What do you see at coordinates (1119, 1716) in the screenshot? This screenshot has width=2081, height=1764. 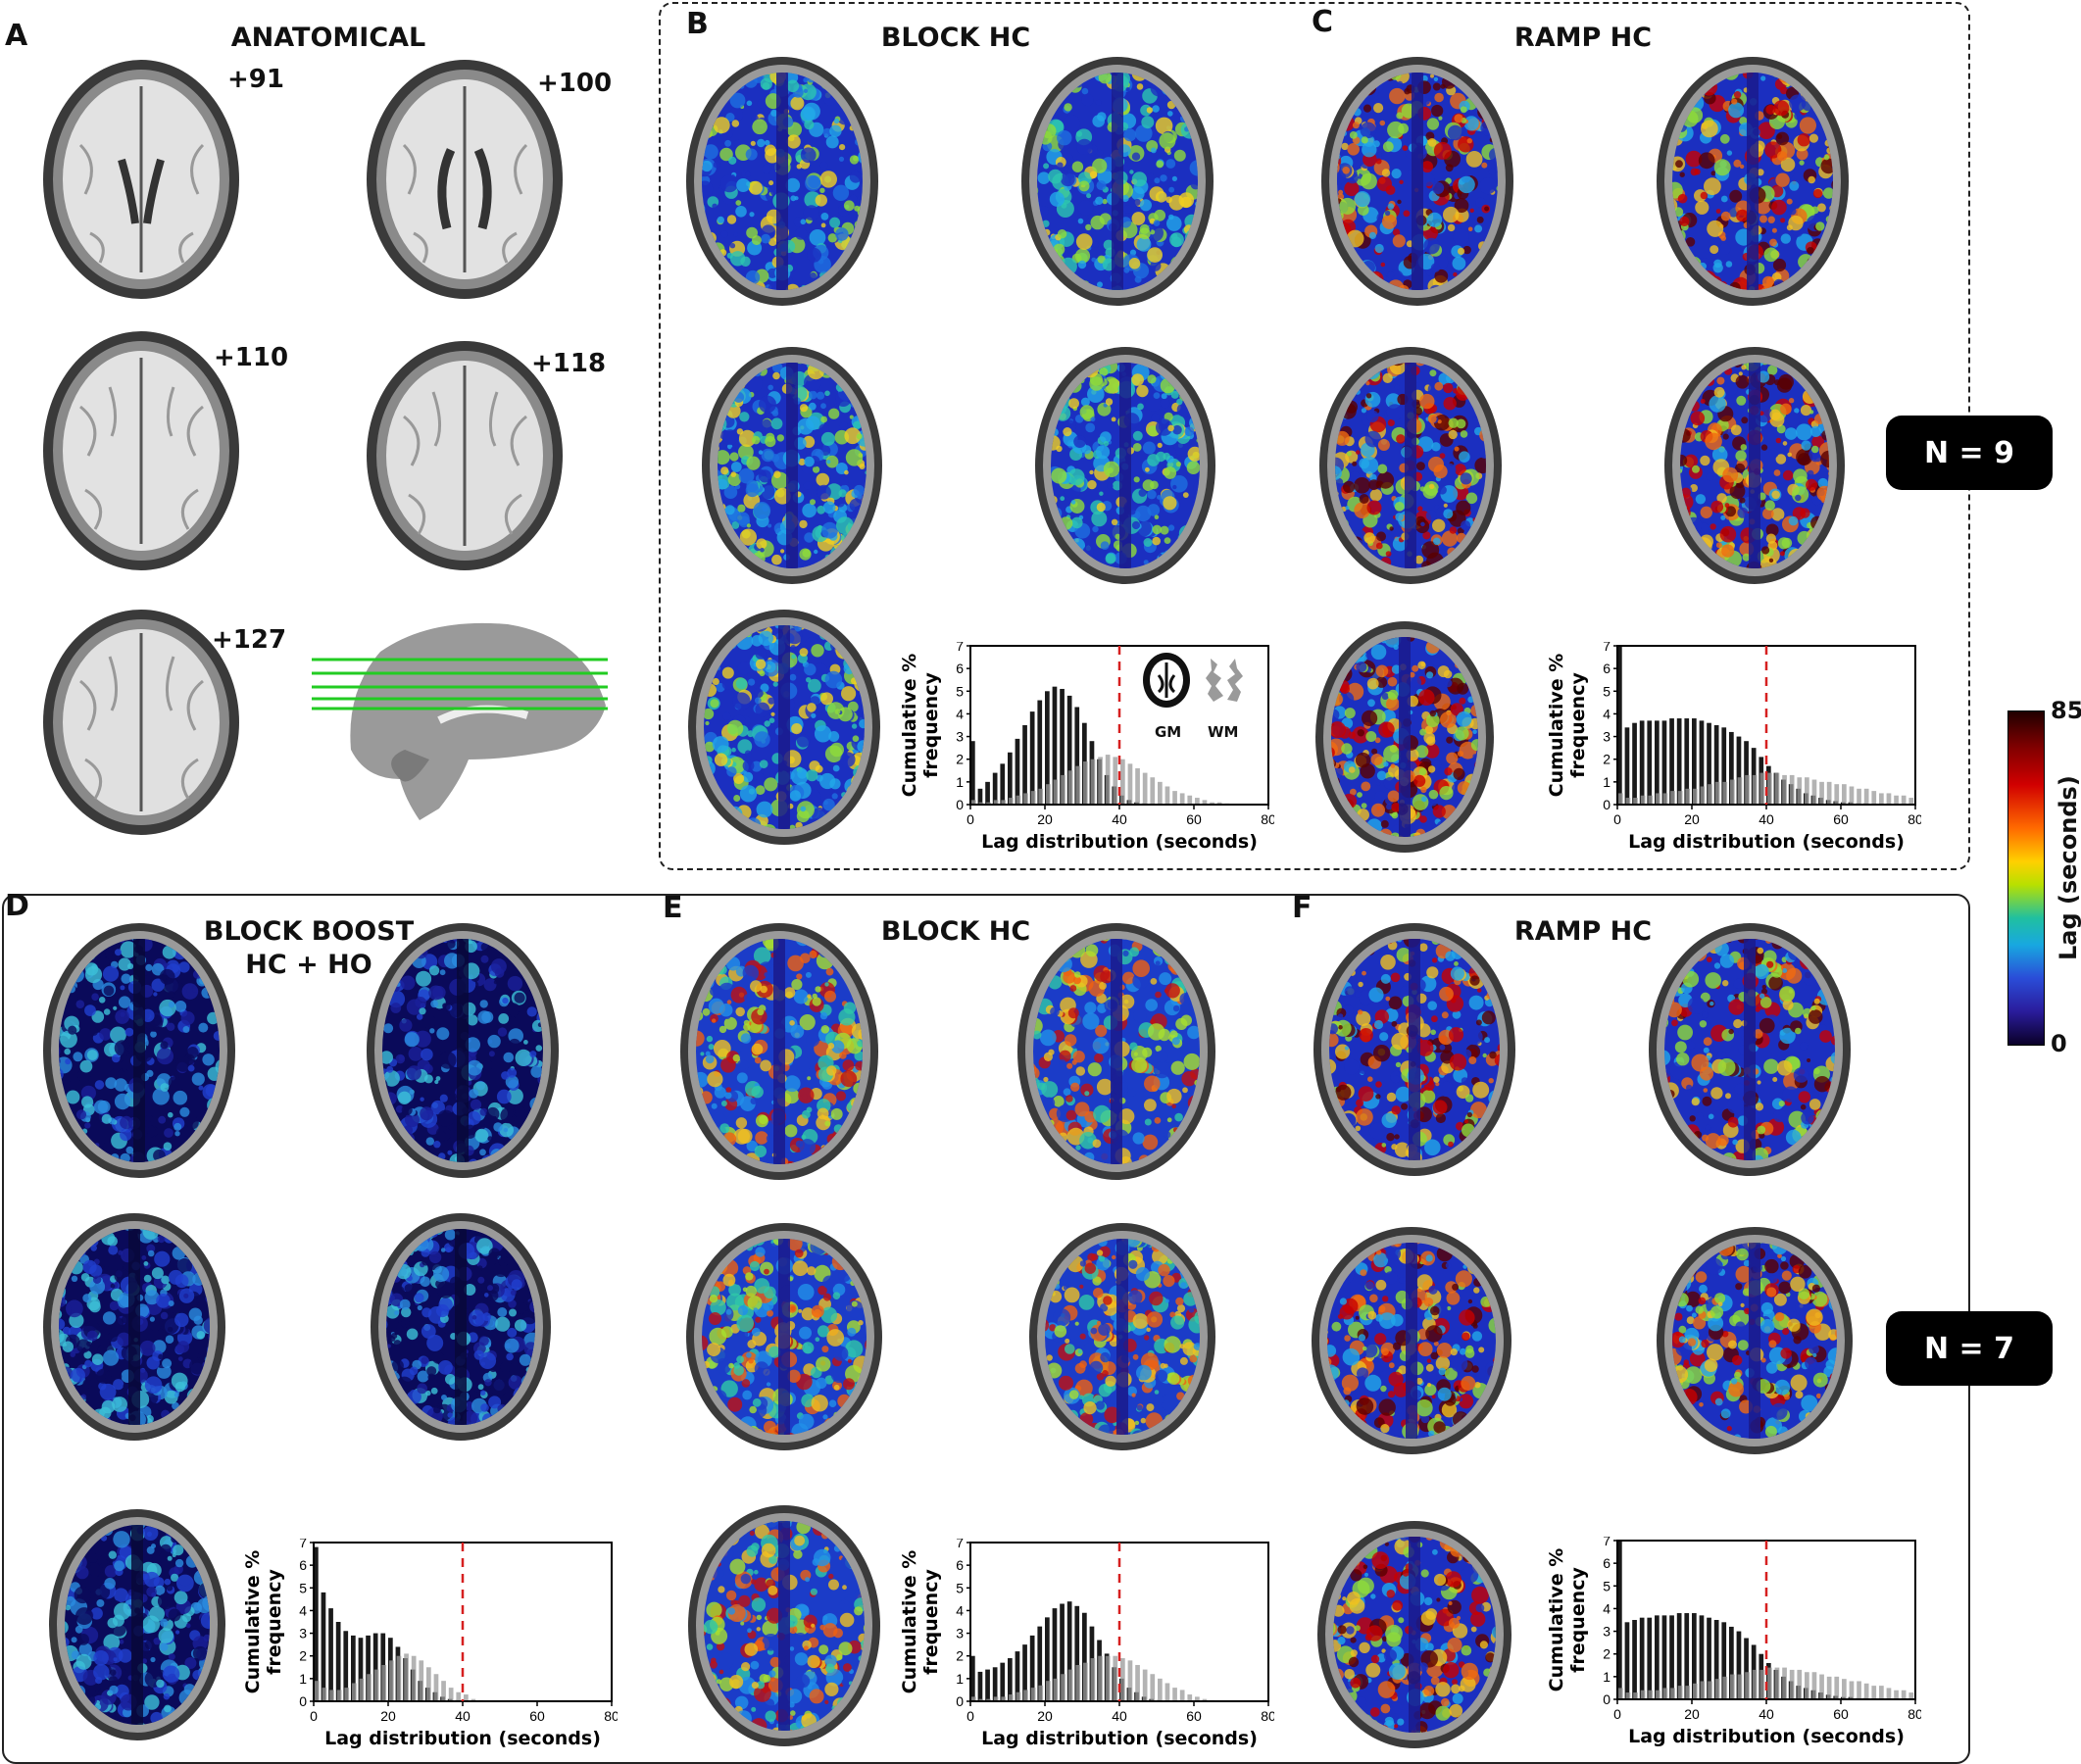 I see `x-tick-label: 40` at bounding box center [1119, 1716].